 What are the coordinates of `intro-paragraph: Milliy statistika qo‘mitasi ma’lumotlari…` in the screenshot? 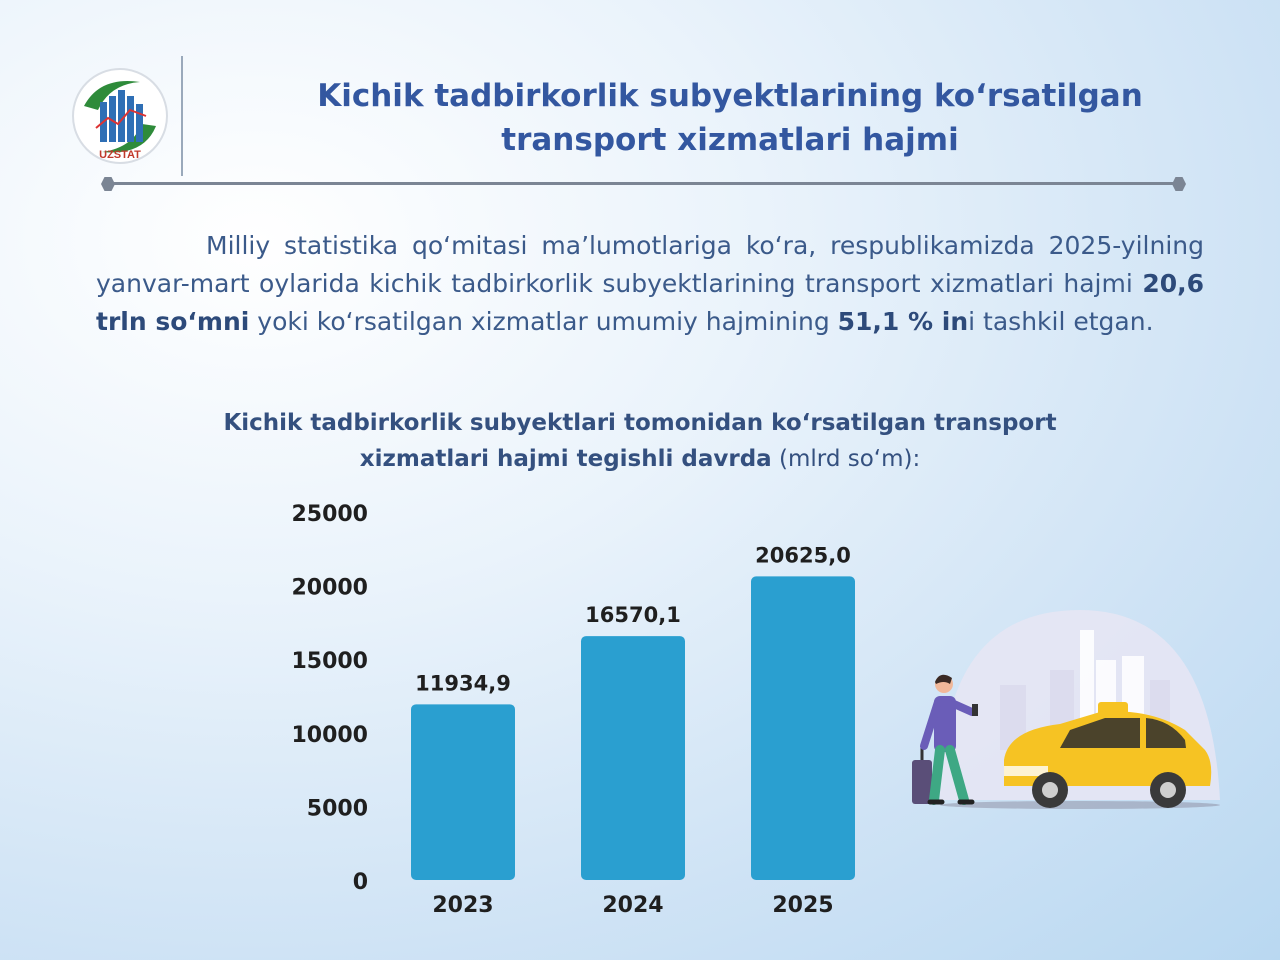 It's located at (650, 284).